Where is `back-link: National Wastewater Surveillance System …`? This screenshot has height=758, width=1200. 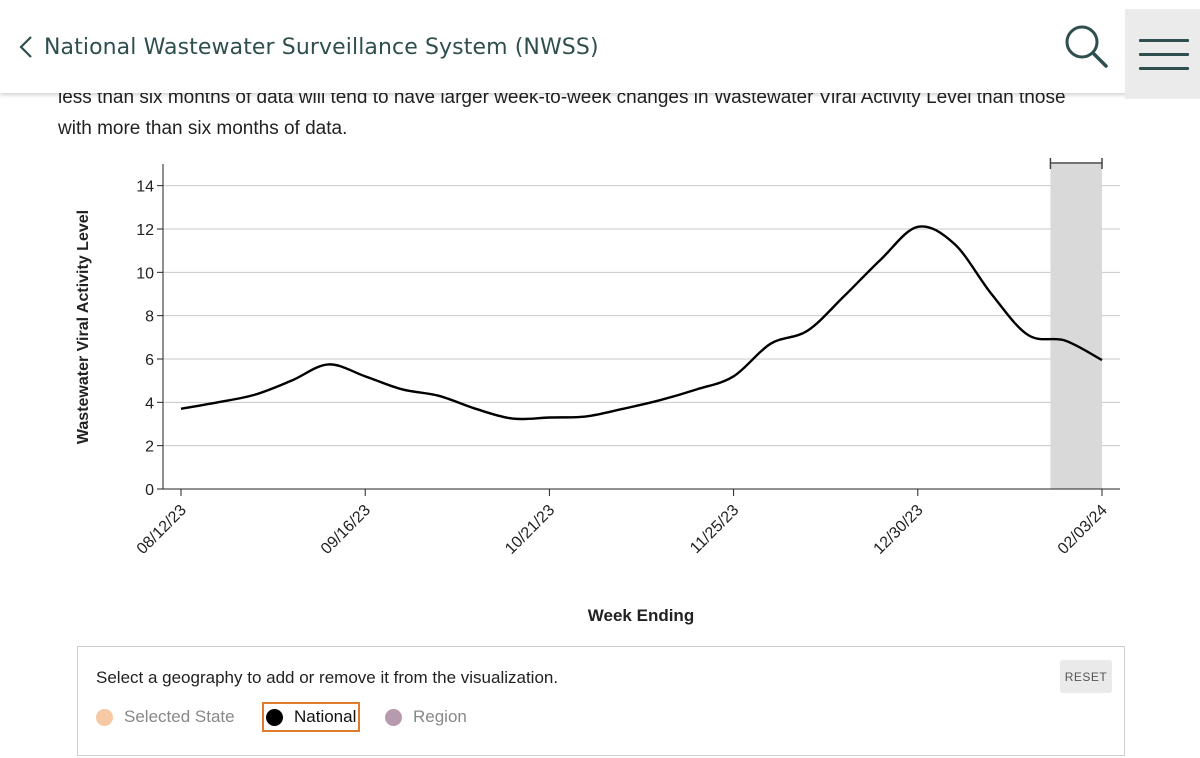 back-link: National Wastewater Surveillance System … is located at coordinates (308, 47).